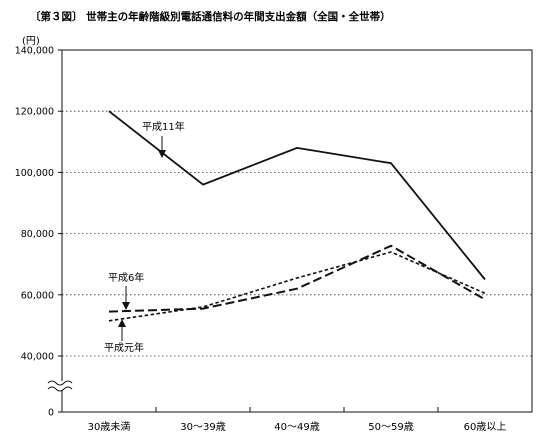 The width and height of the screenshot is (546, 444). Describe the element at coordinates (37, 357) in the screenshot. I see `y-tick-label: 40,000` at that location.